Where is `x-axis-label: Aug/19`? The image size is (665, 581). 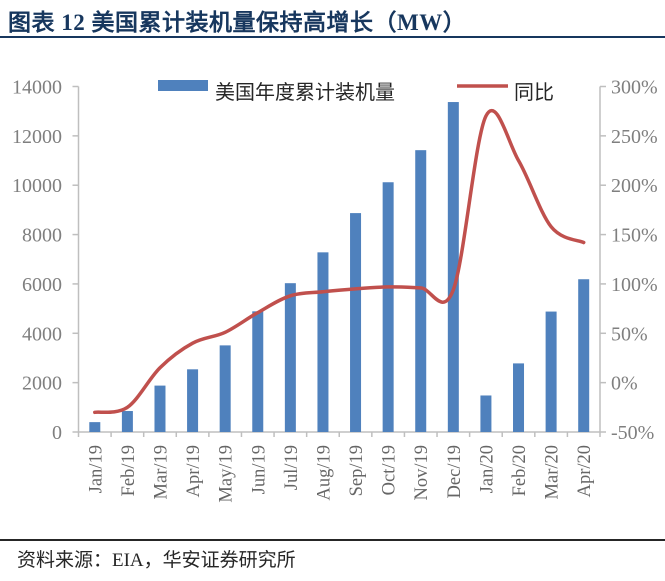 x-axis-label: Aug/19 is located at coordinates (324, 473).